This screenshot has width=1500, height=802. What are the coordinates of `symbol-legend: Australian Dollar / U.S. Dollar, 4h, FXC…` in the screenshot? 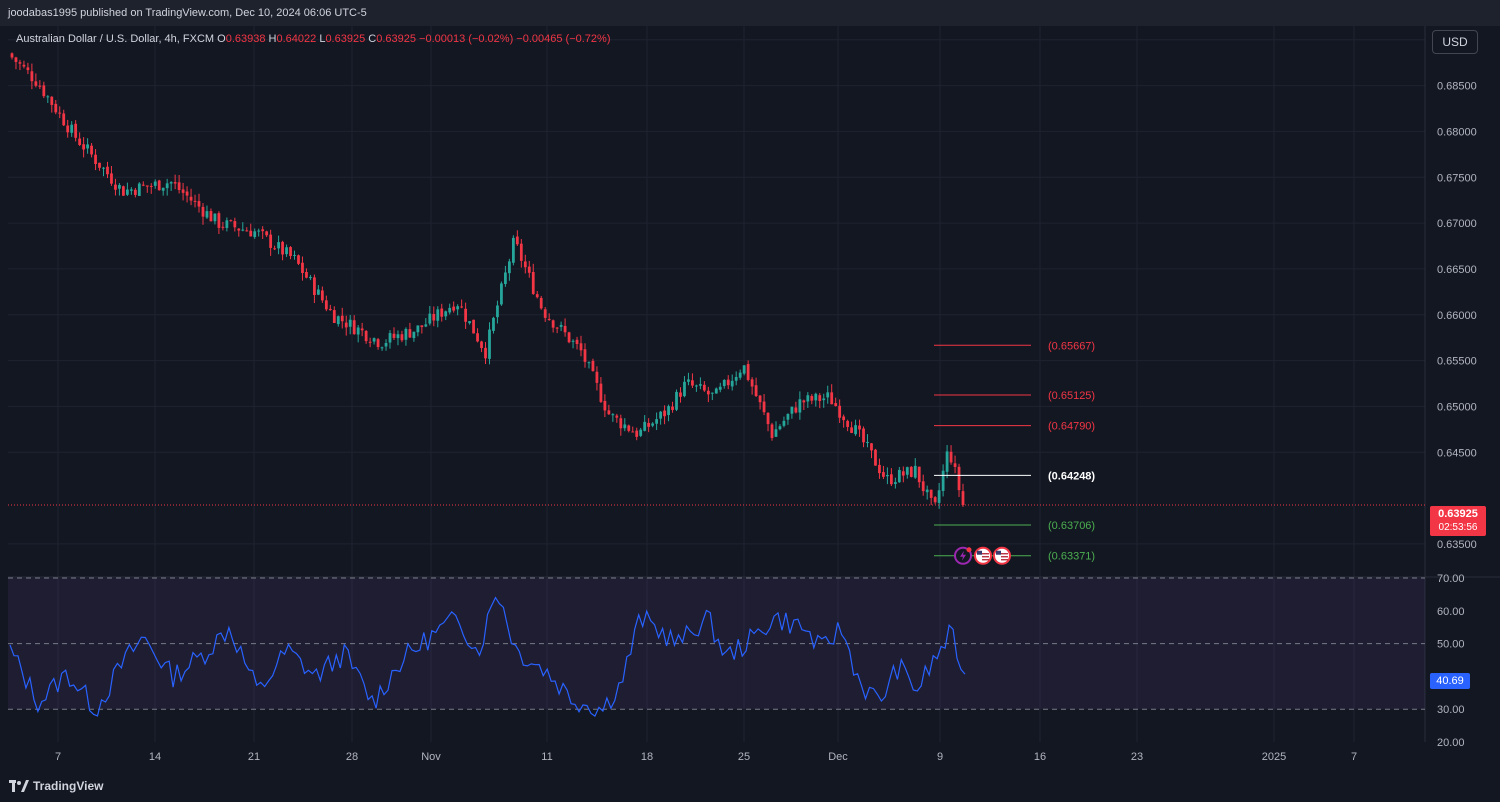 It's located at (313, 39).